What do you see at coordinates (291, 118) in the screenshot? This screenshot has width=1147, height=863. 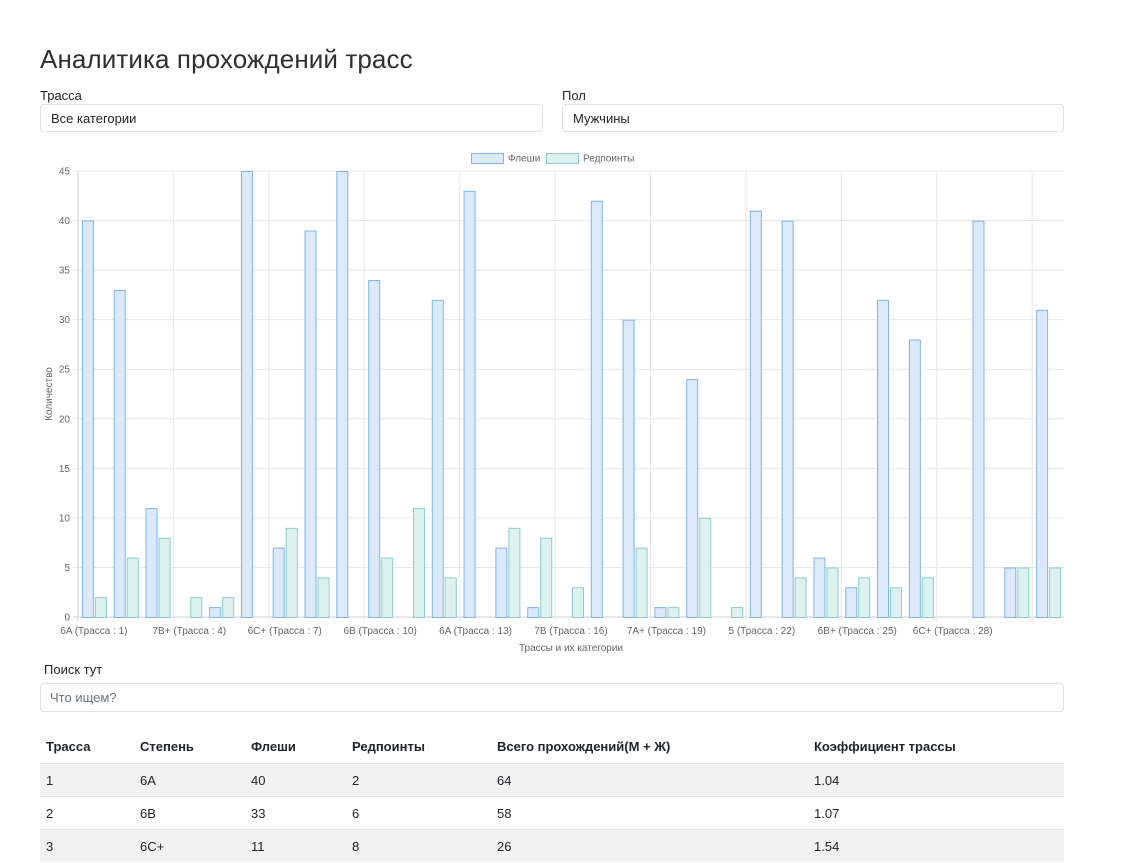 I see `route-filter-select: Все категории` at bounding box center [291, 118].